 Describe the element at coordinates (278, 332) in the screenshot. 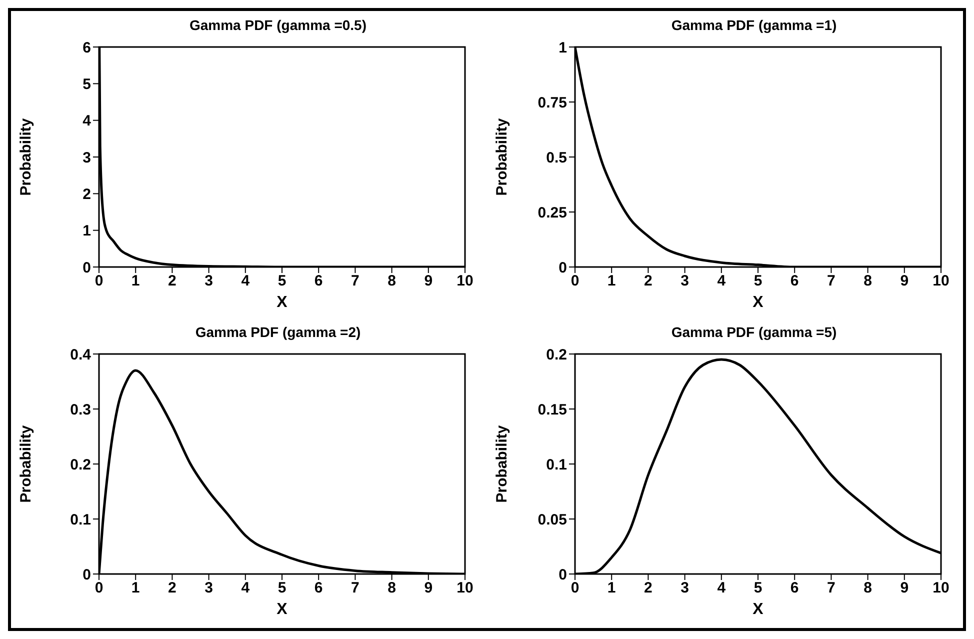

I see `chart-title: Gamma PDF (gamma =2)` at that location.